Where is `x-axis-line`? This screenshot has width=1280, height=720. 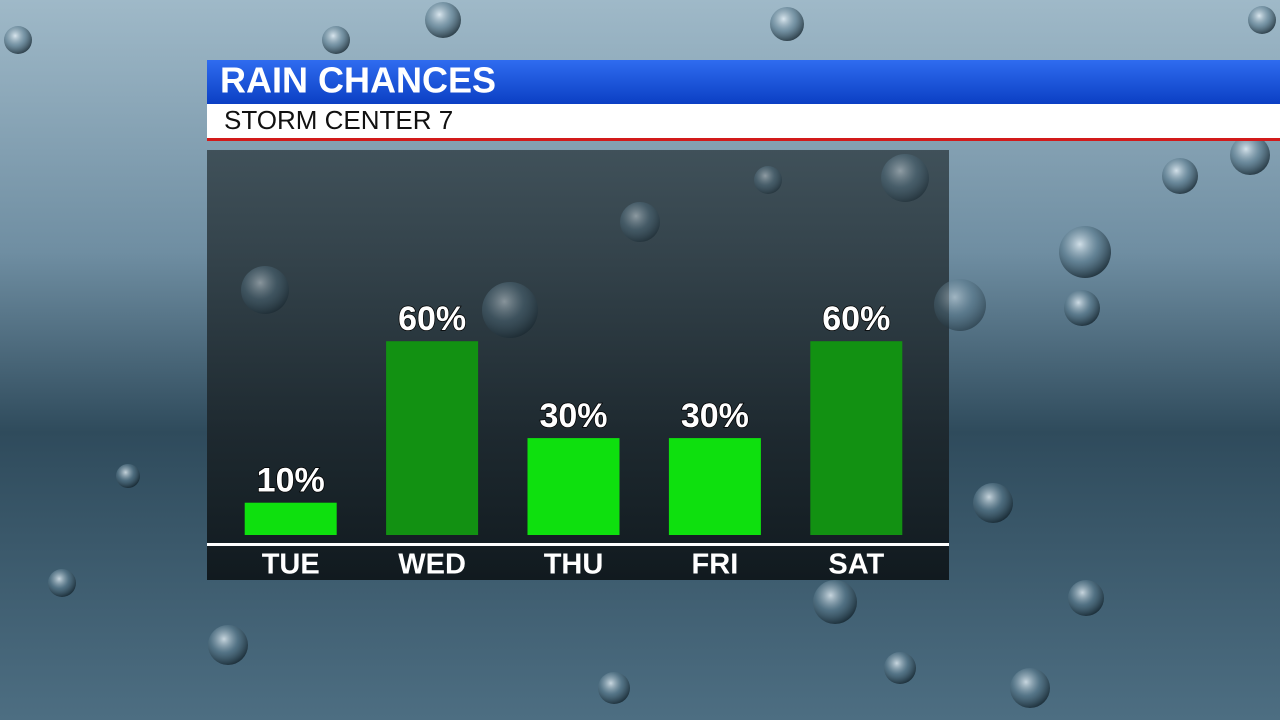
x-axis-line is located at coordinates (578, 544).